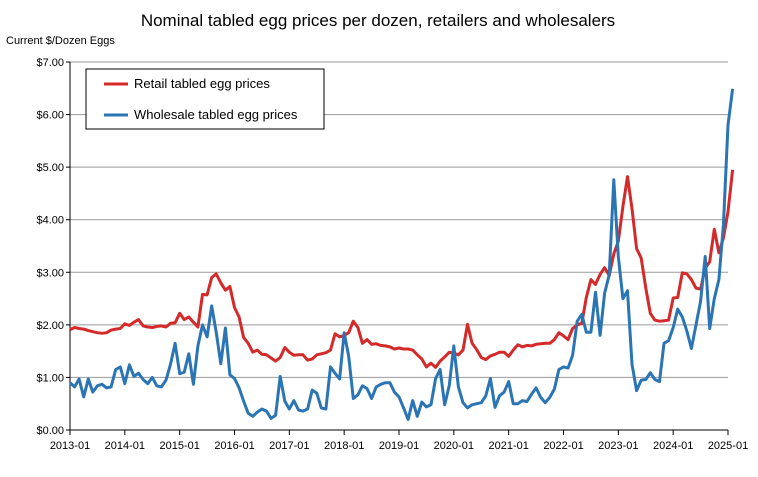 Image resolution: width=758 pixels, height=477 pixels. I want to click on y-tick-label: $6.00, so click(50, 116).